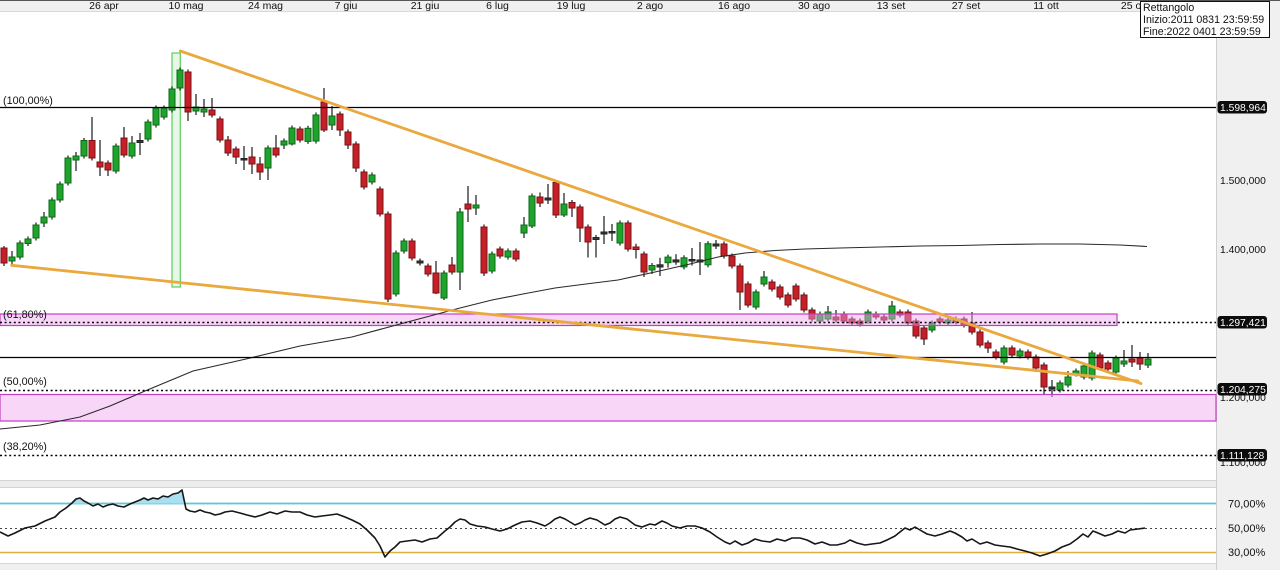 Image resolution: width=1280 pixels, height=575 pixels. Describe the element at coordinates (265, 6) in the screenshot. I see `svg-text: 24 mag` at that location.